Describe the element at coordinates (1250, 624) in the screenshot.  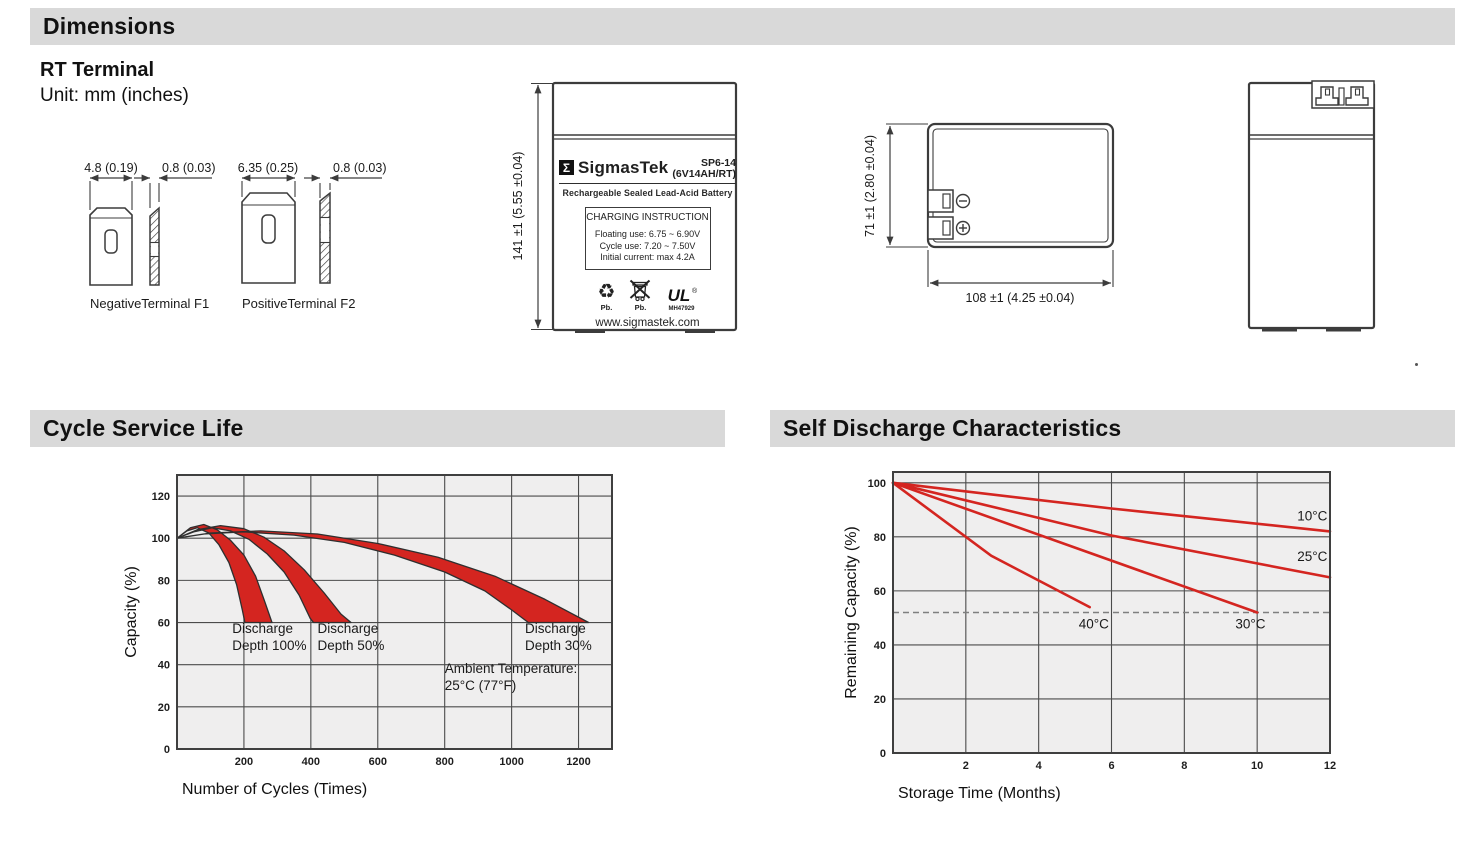
I see `series-label: 30°C` at that location.